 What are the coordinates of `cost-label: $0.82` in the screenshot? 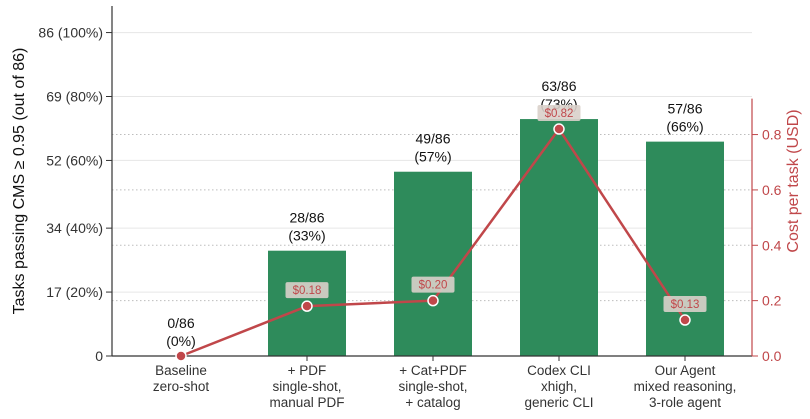 It's located at (559, 114).